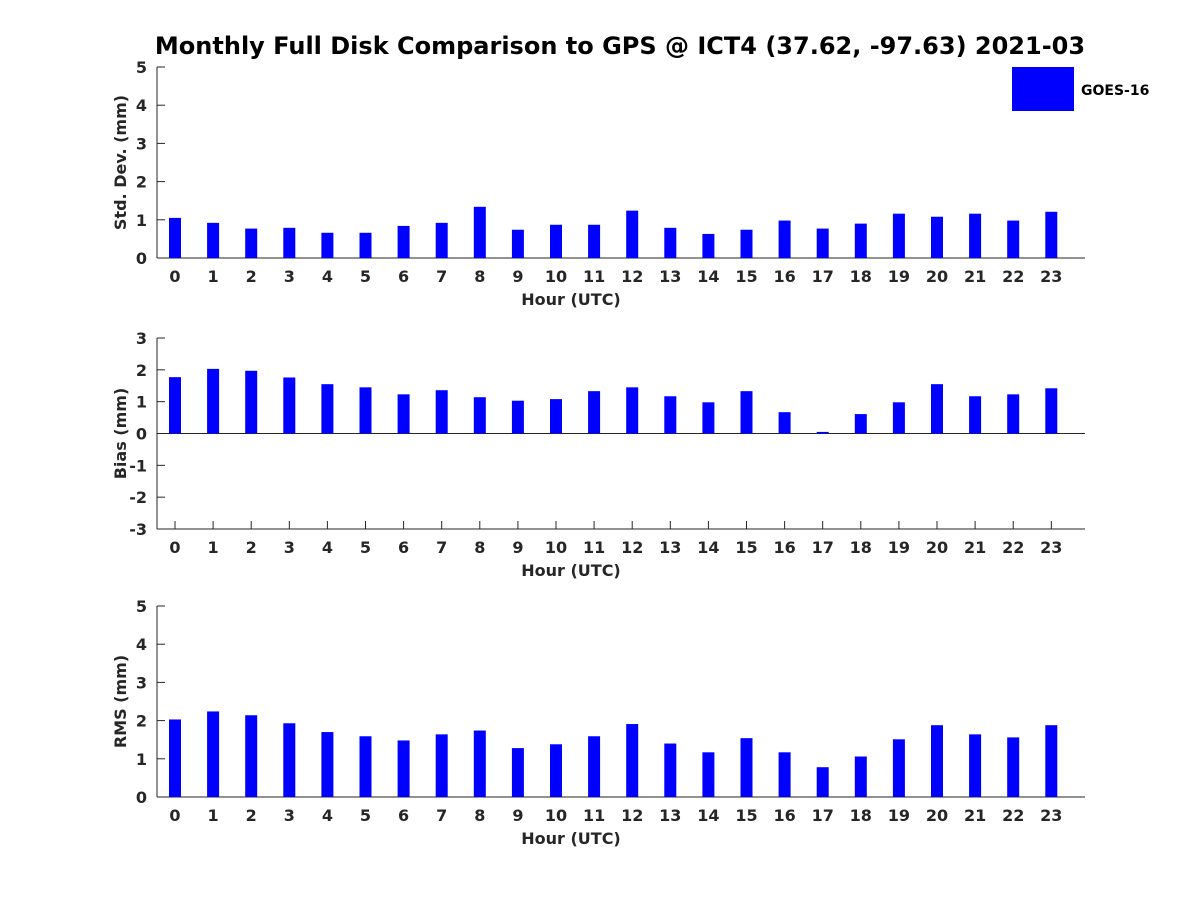 The image size is (1200, 900). What do you see at coordinates (141, 105) in the screenshot?
I see `y-tick-label: 4` at bounding box center [141, 105].